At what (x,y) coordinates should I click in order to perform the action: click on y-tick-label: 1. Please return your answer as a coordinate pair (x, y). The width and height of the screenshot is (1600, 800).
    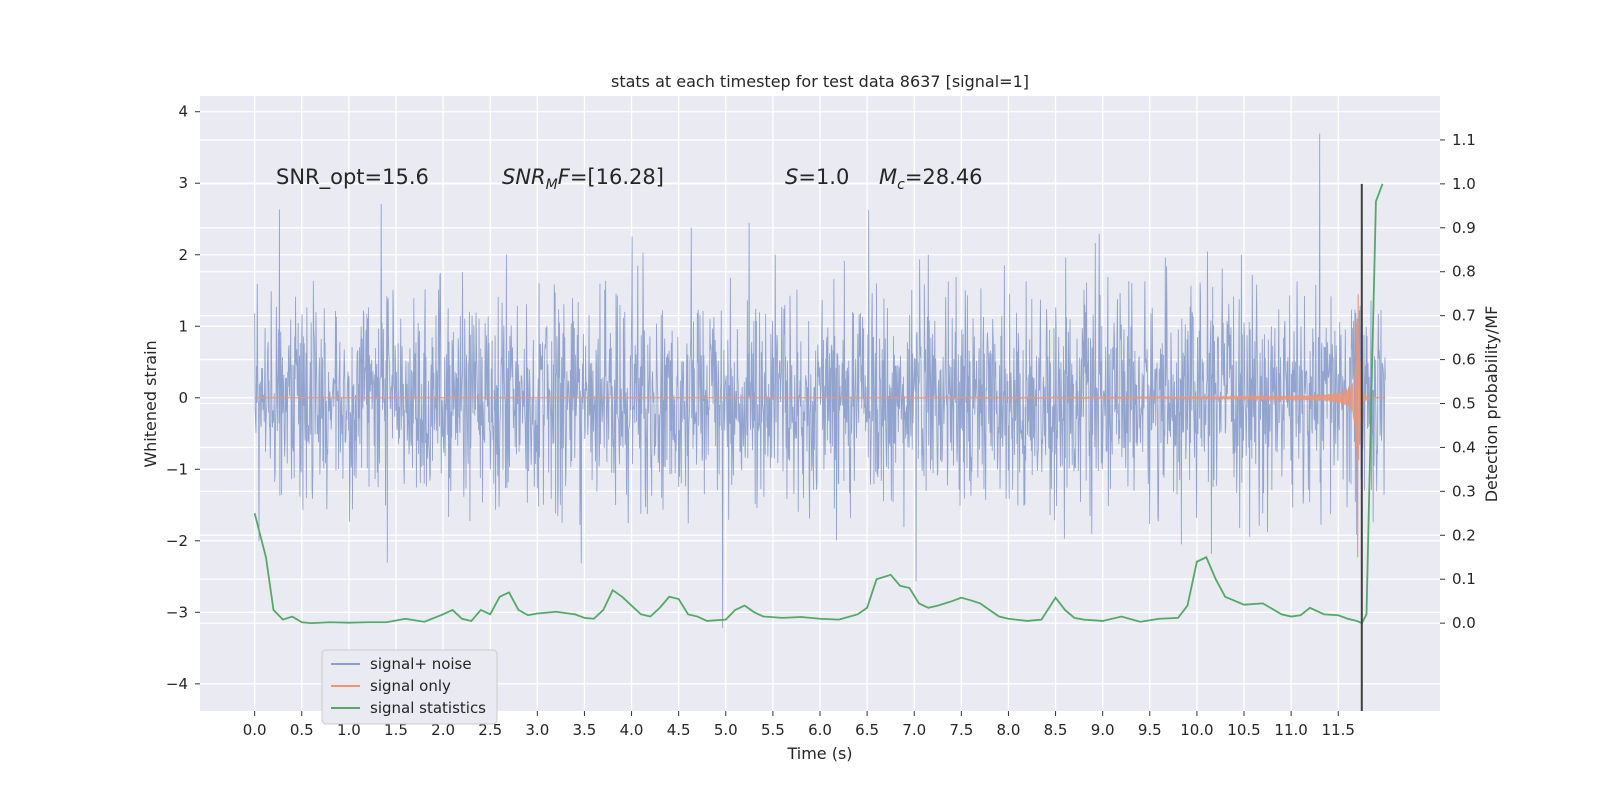
    Looking at the image, I should click on (183, 326).